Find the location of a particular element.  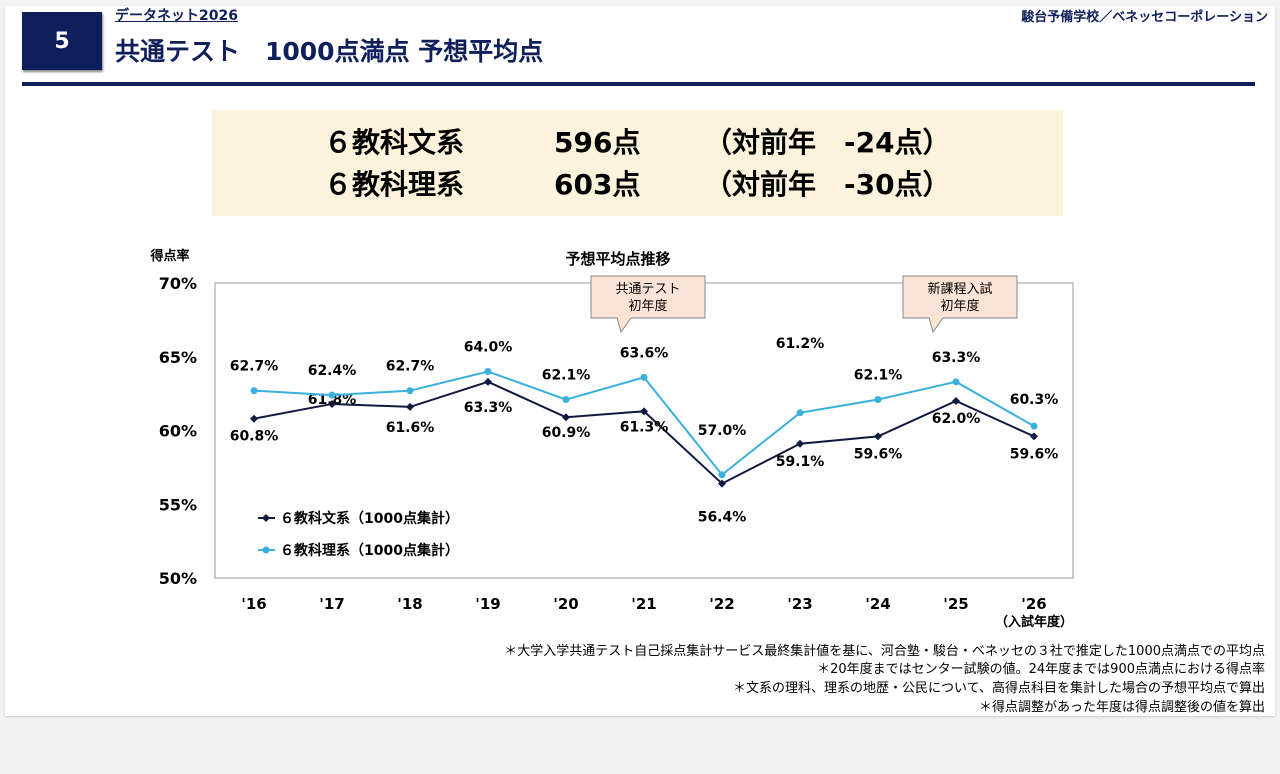

divider is located at coordinates (638, 84).